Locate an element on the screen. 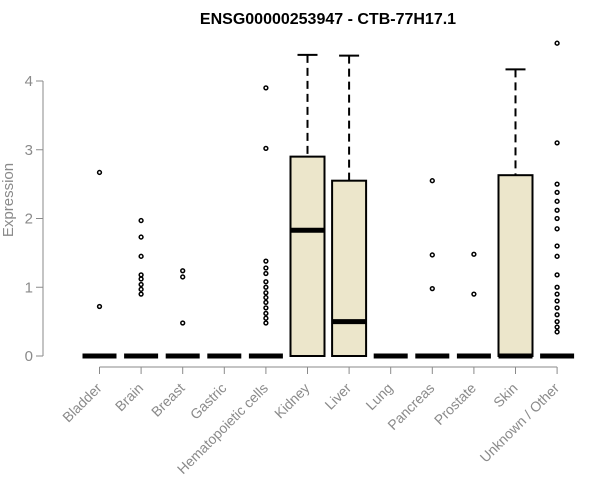 The image size is (600, 500). x-tick-label: Brain is located at coordinates (129, 397).